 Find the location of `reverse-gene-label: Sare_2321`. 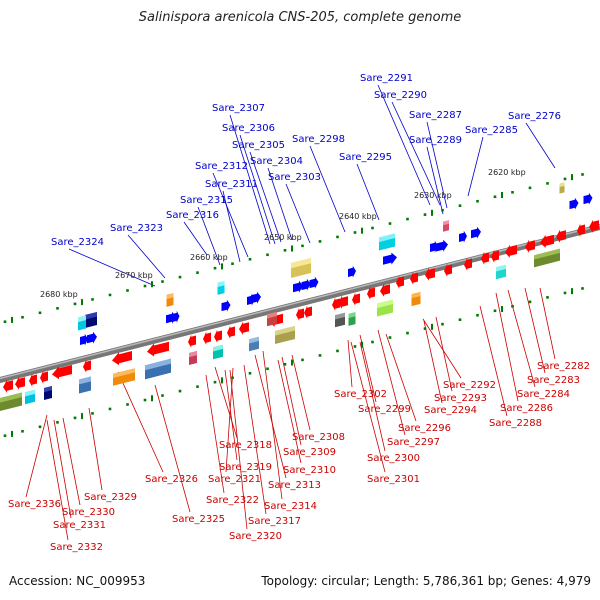

reverse-gene-label: Sare_2321 is located at coordinates (234, 479).